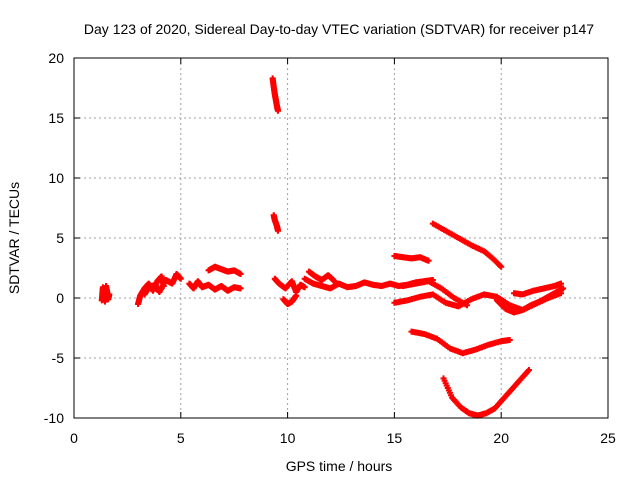 This screenshot has height=480, width=640. Describe the element at coordinates (608, 438) in the screenshot. I see `x-tick-label: 25` at that location.